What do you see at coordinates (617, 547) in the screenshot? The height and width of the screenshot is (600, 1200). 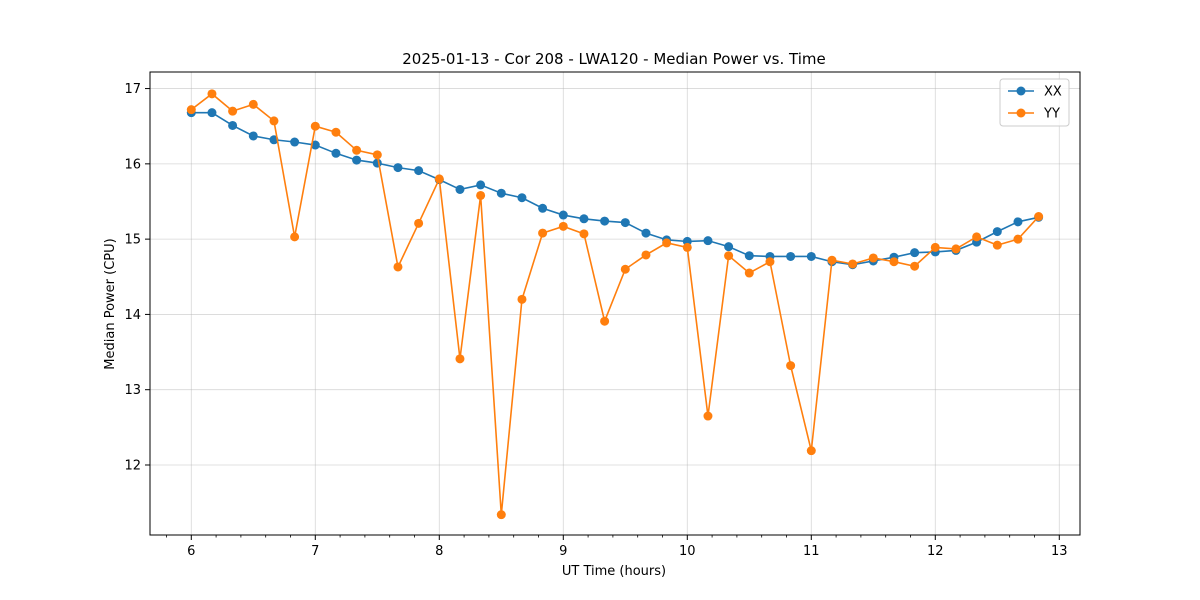 I see `x-axis: 6 7 8 9 10 11 12 13` at bounding box center [617, 547].